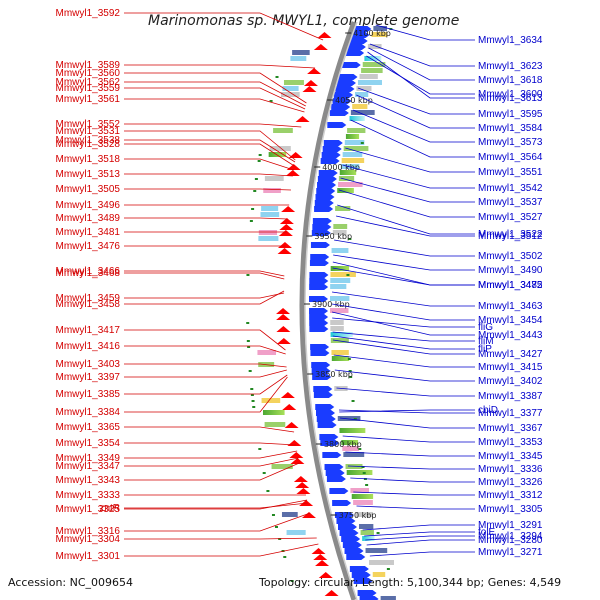 This screenshot has height=600, width=600. I want to click on gene-label-right: Mmwyl1_3490, so click(510, 270).